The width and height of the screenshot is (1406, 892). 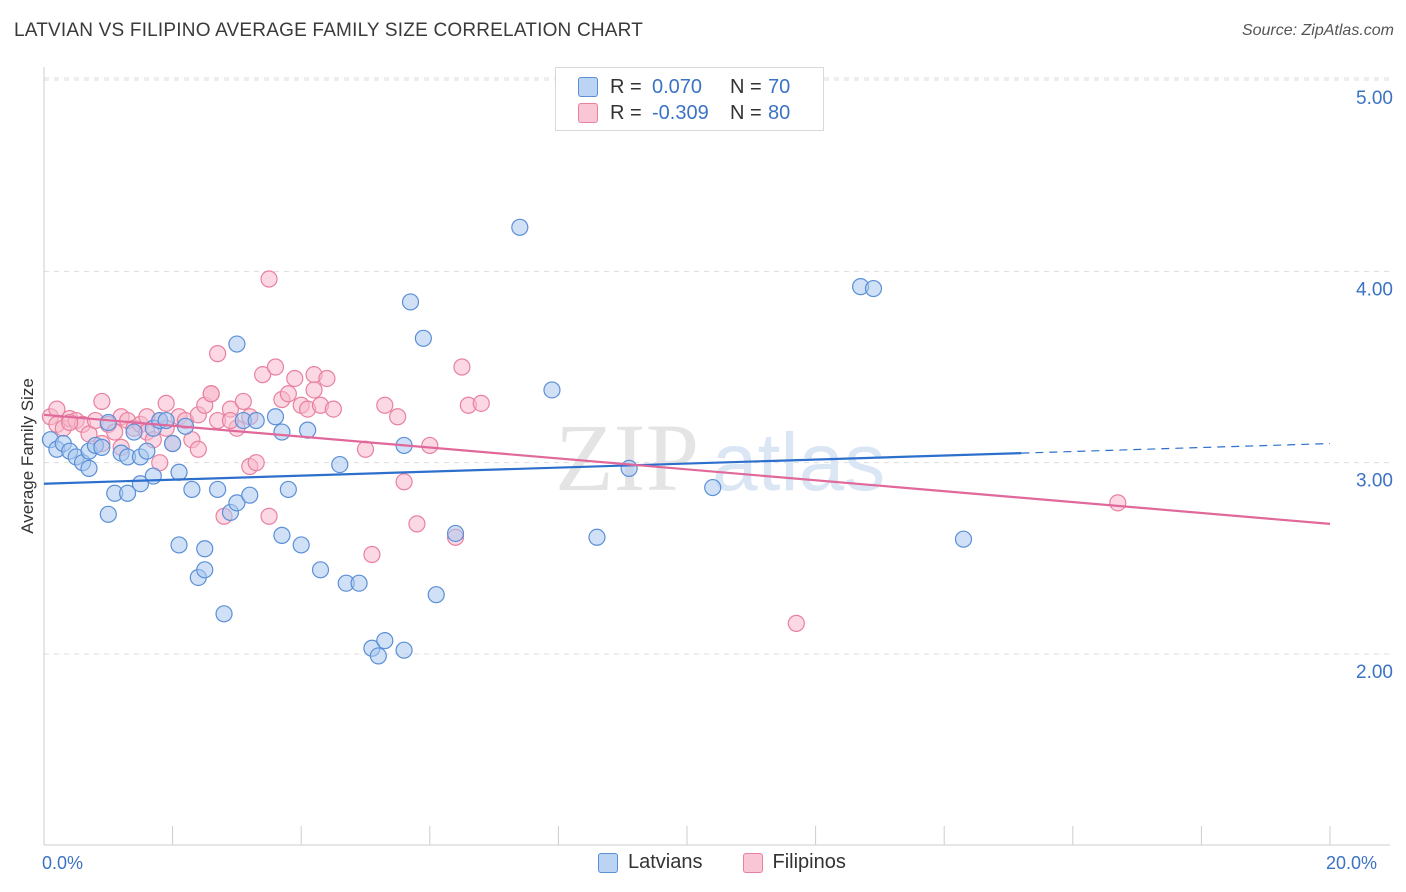 I want to click on filipino-swatch, so click(x=752, y=862).